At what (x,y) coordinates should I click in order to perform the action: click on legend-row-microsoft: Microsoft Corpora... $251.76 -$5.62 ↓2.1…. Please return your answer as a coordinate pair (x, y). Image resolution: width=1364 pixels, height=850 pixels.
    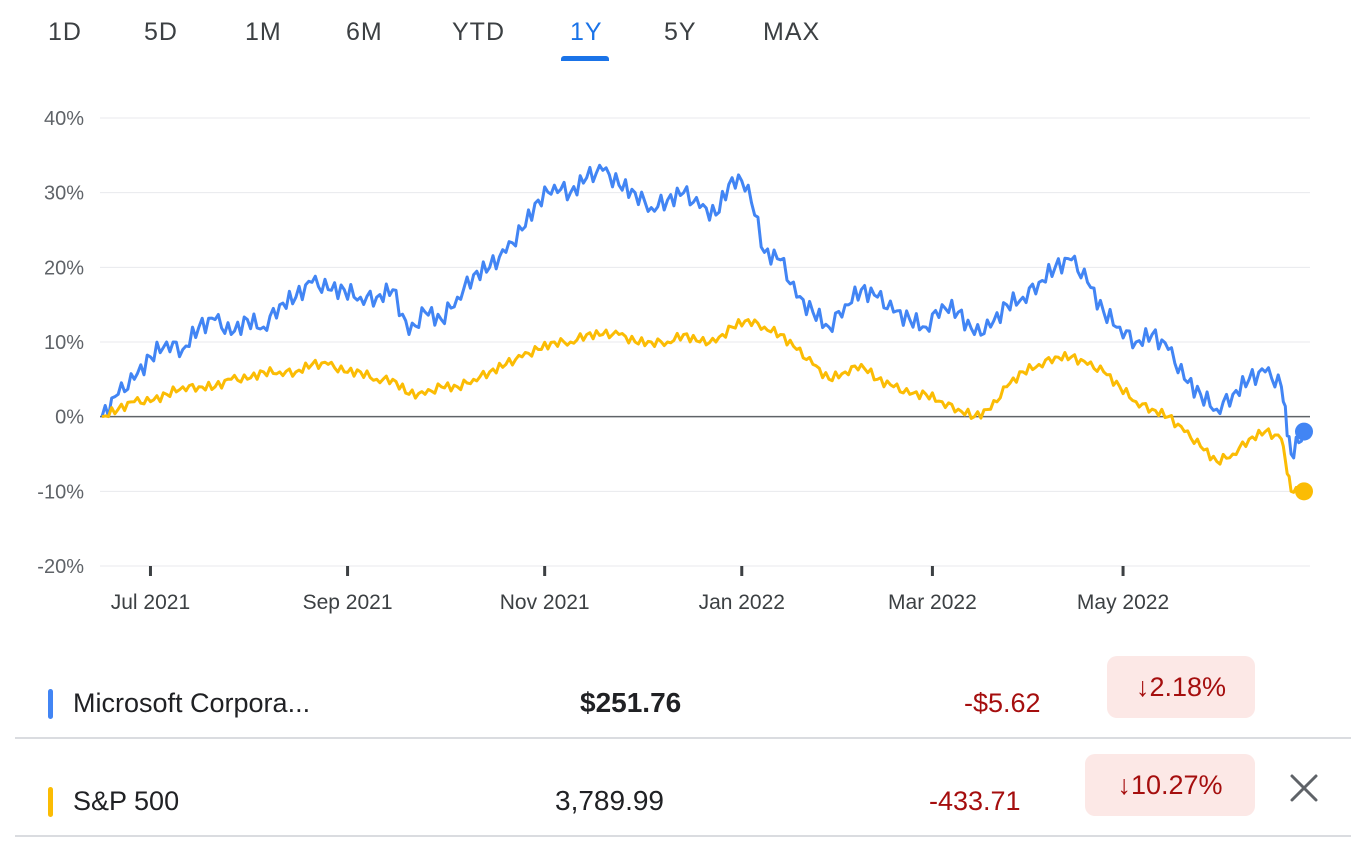
    Looking at the image, I should click on (683, 704).